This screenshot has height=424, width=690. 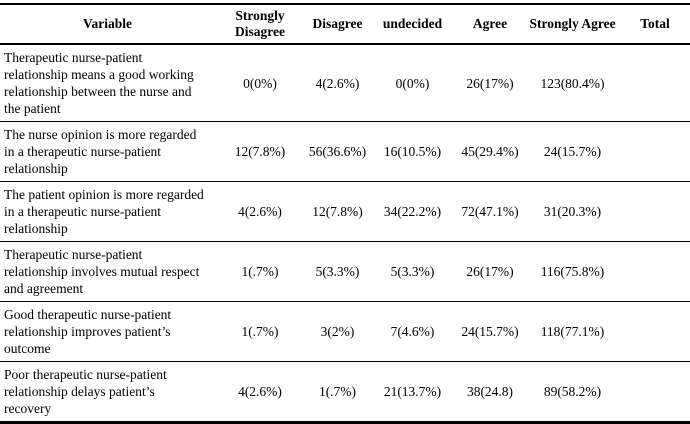 What do you see at coordinates (655, 24) in the screenshot?
I see `column-header-total: Total` at bounding box center [655, 24].